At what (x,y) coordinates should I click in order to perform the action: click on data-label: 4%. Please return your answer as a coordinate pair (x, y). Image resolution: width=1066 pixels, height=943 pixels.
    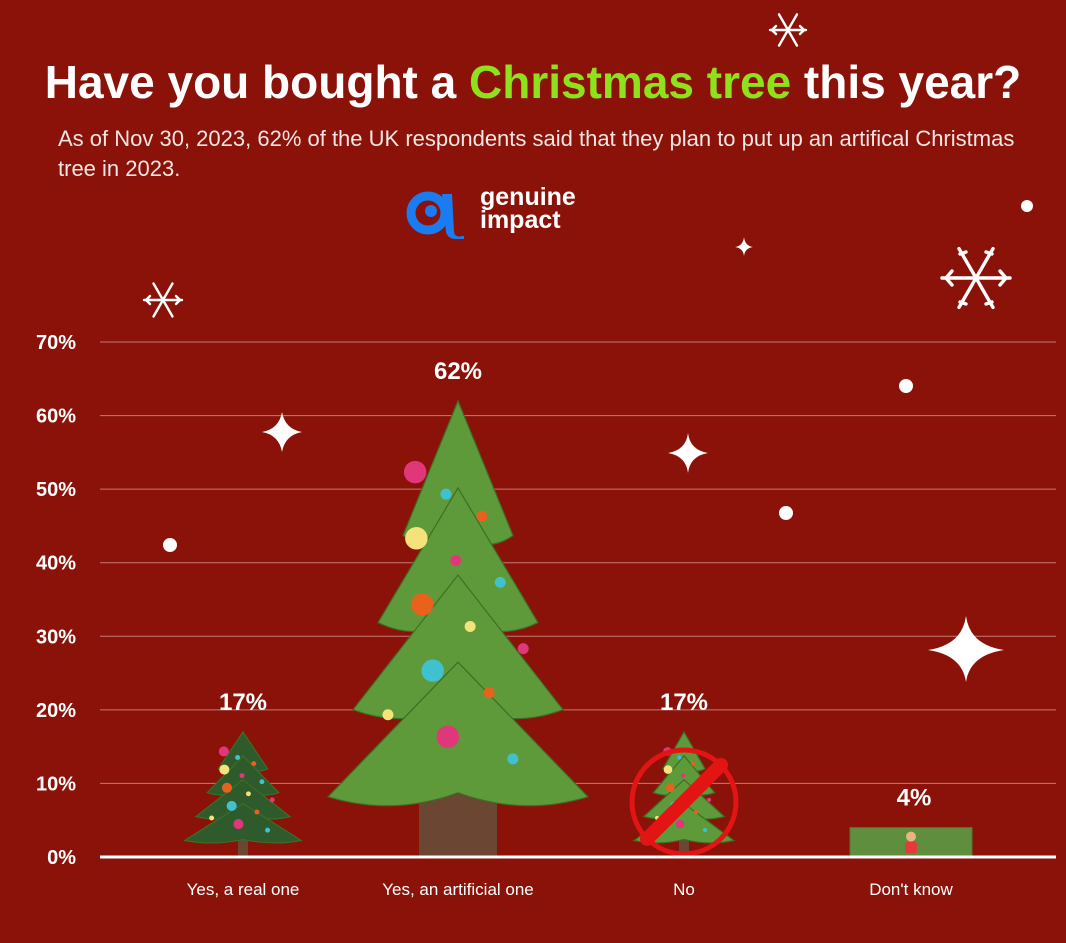
    Looking at the image, I should click on (914, 798).